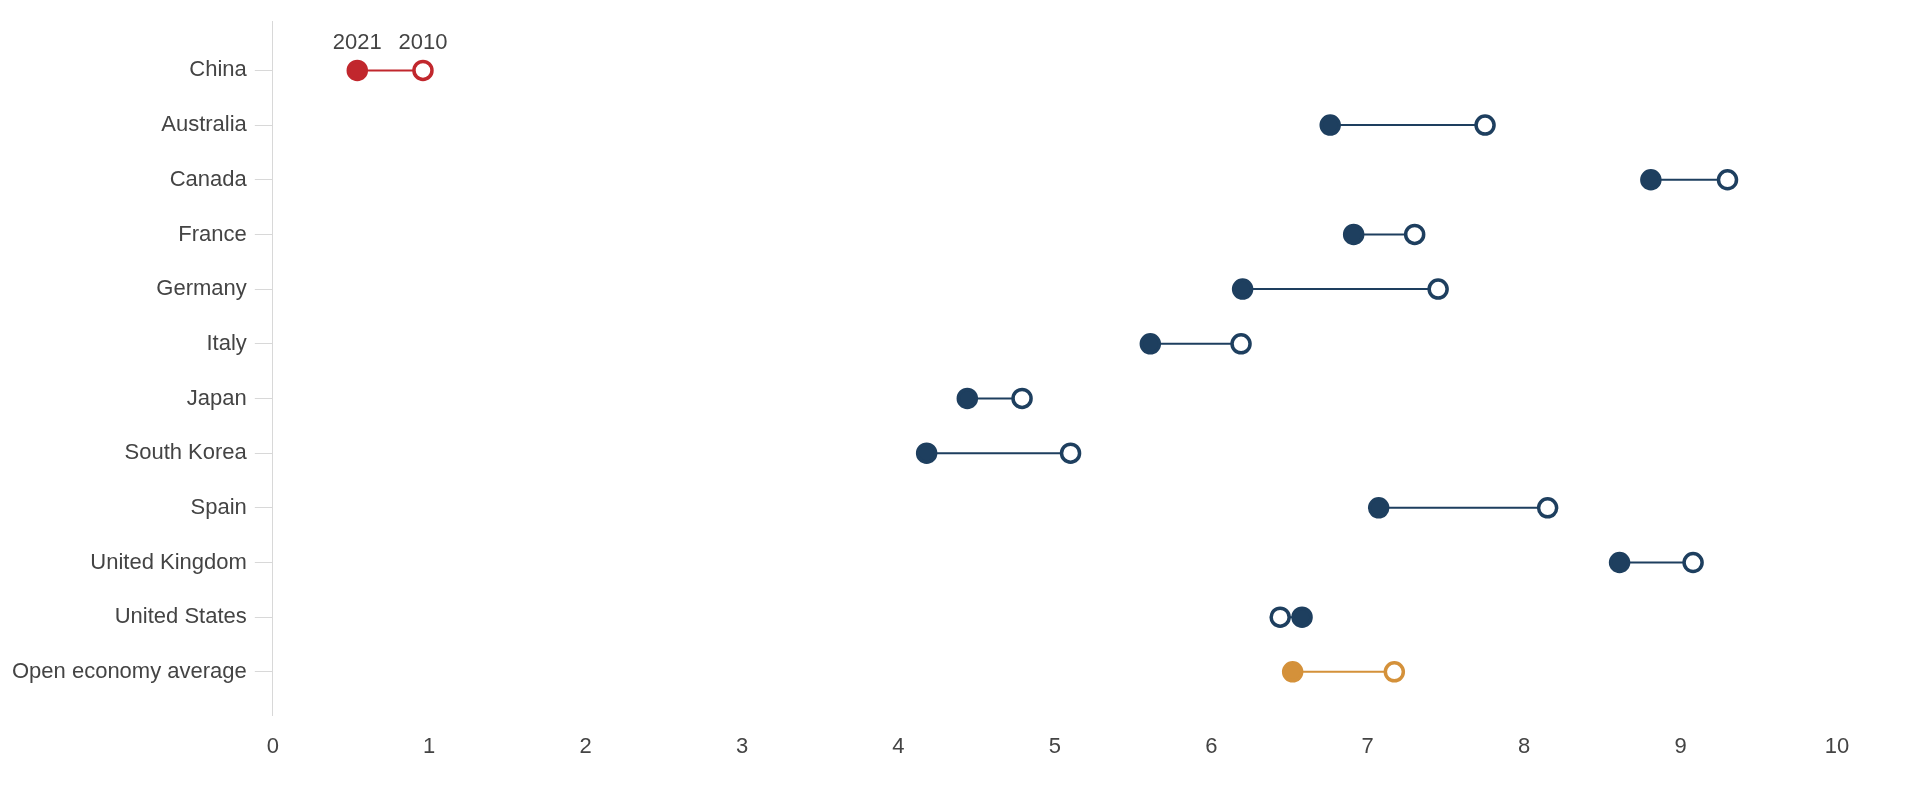  I want to click on x-tick-label: 9, so click(1680, 745).